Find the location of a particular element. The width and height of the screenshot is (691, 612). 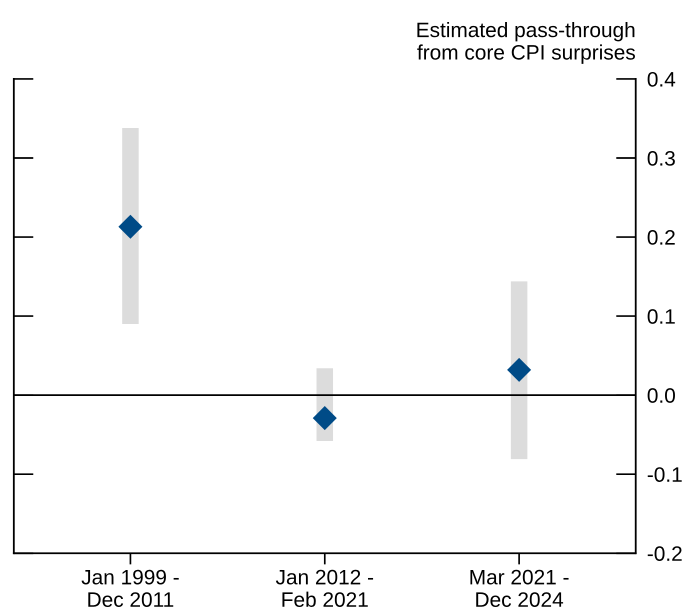

y-tick-label: -0.1 is located at coordinates (665, 474).